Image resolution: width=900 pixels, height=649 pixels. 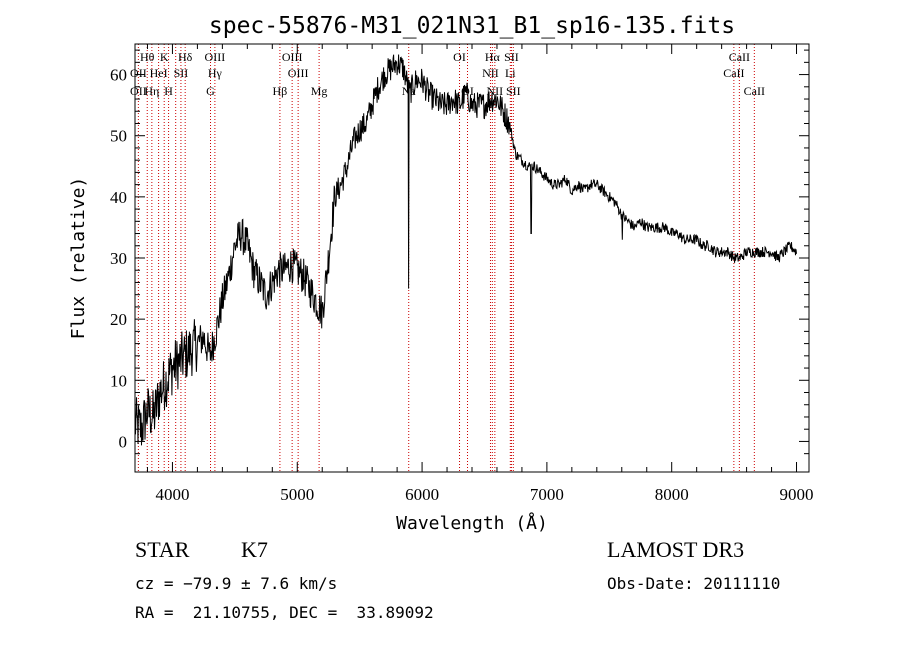 I want to click on coordinates: RA = 21.10755, DEC = 33.89092, so click(x=284, y=612).